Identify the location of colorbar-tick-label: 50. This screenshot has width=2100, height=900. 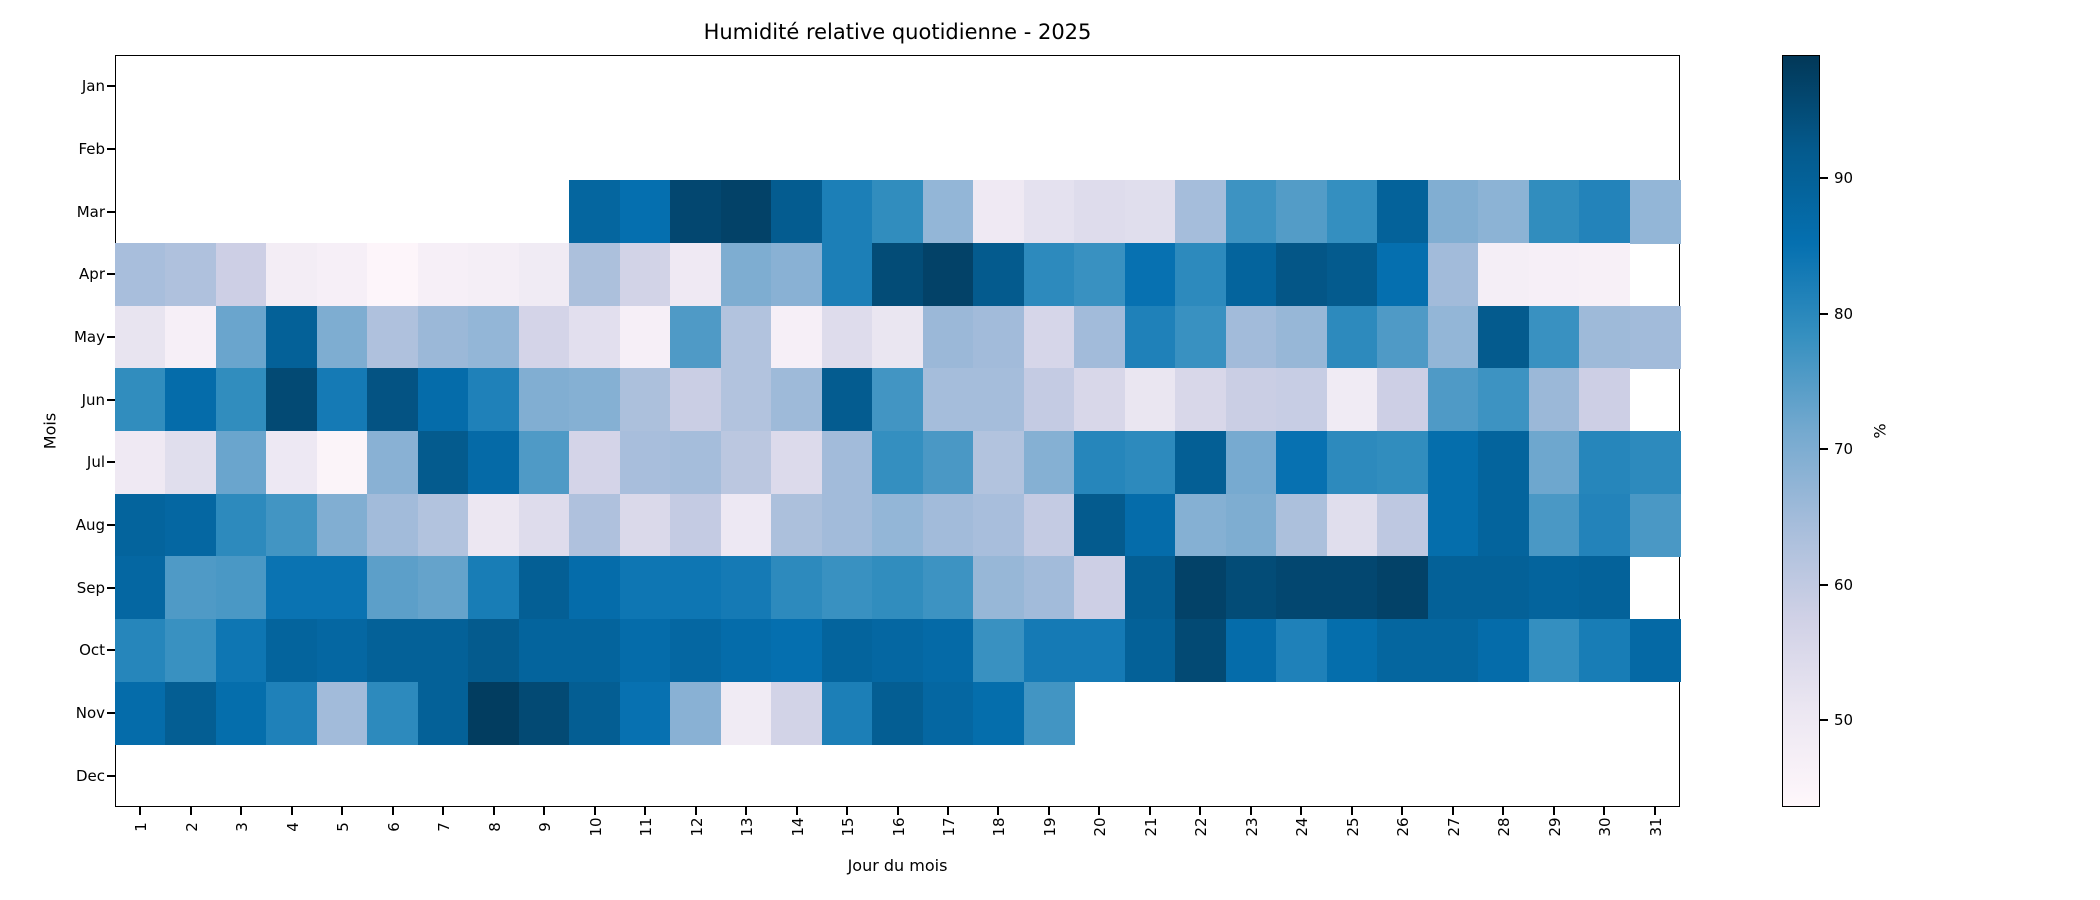
(1844, 720).